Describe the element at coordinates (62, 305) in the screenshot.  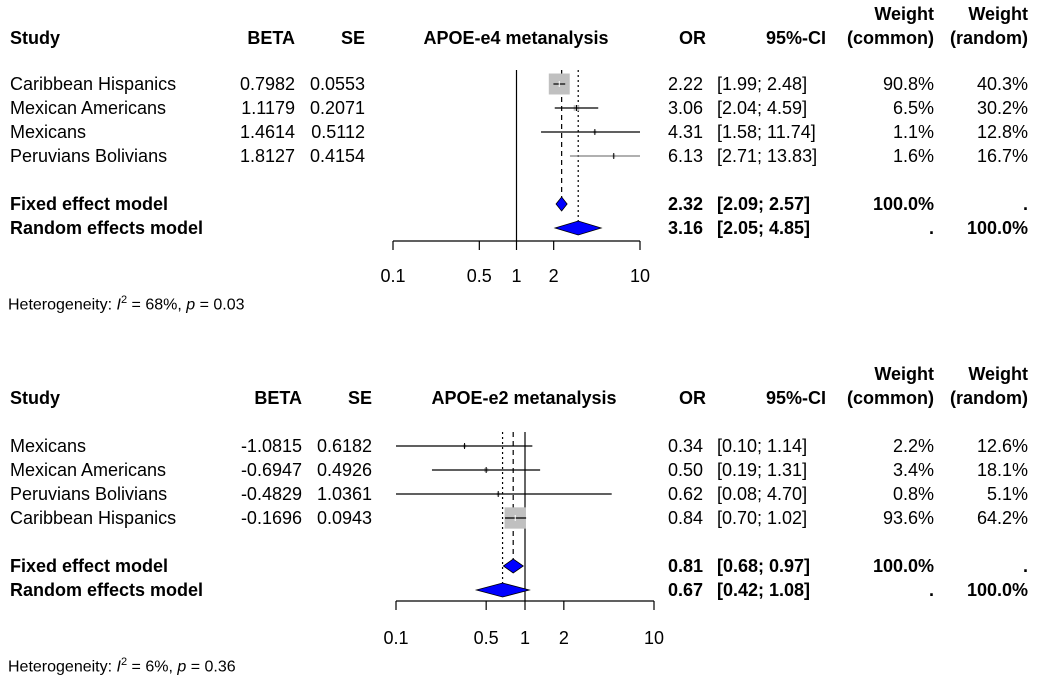
I see `heterogeneity-label: Heterogeneity:` at that location.